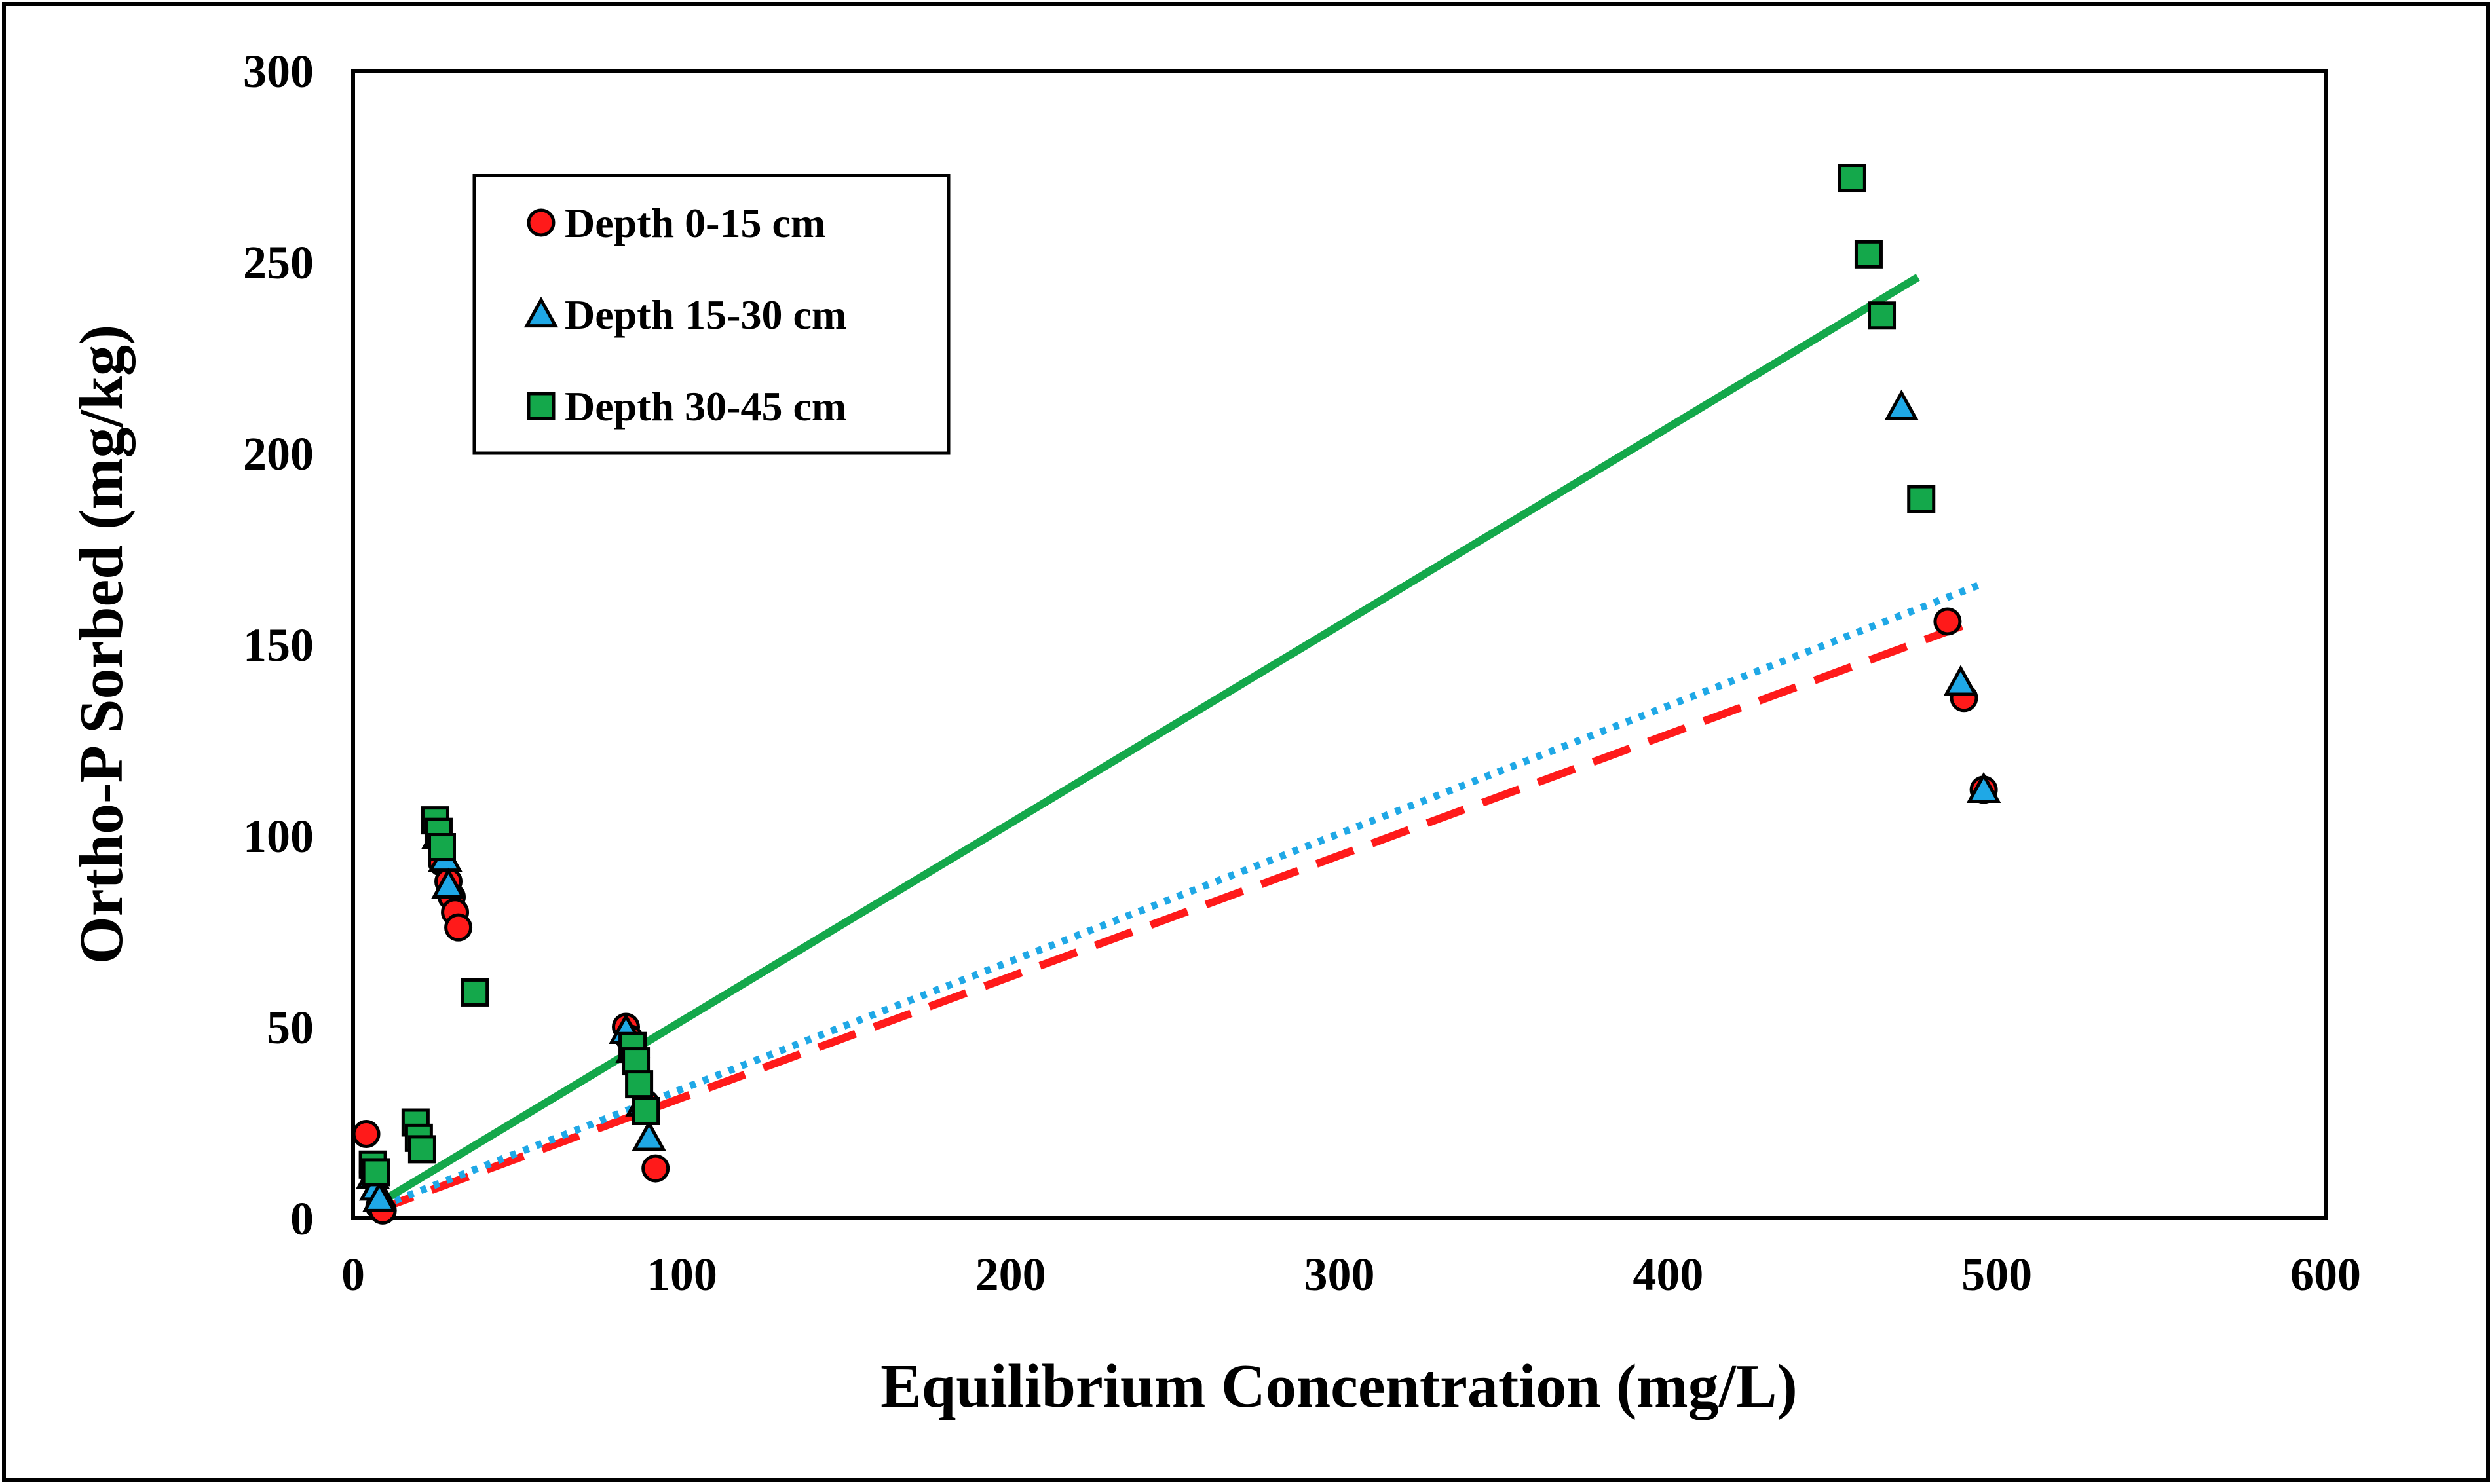 Image resolution: width=2492 pixels, height=1484 pixels. I want to click on legend-marker-square, so click(541, 406).